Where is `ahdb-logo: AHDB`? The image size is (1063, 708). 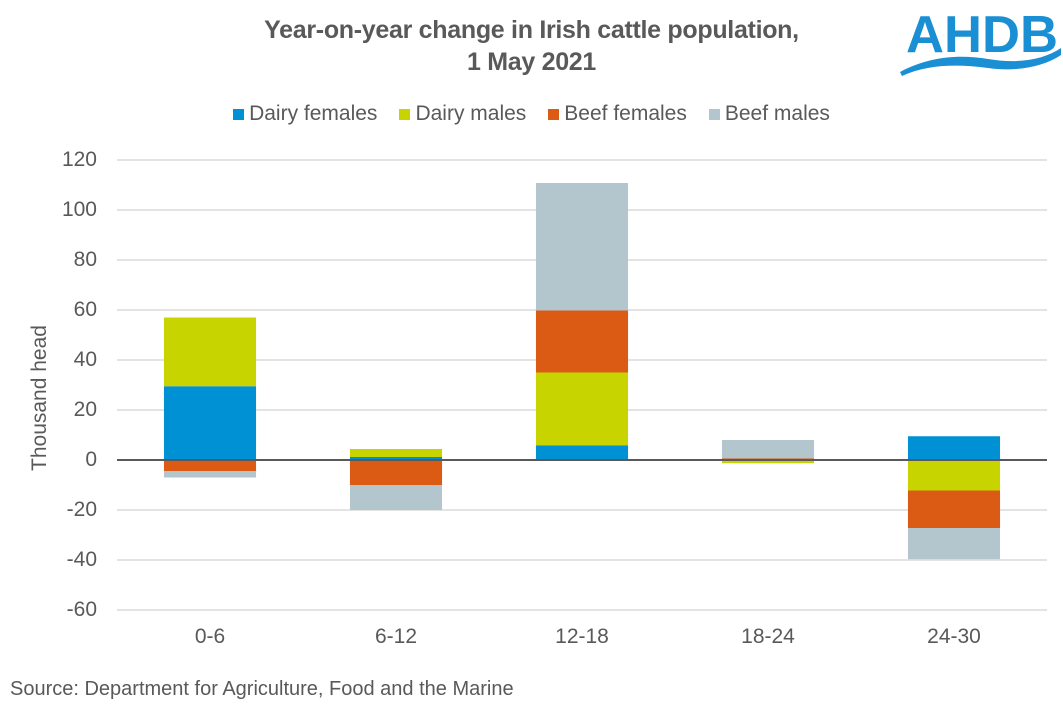
ahdb-logo: AHDB is located at coordinates (980, 40).